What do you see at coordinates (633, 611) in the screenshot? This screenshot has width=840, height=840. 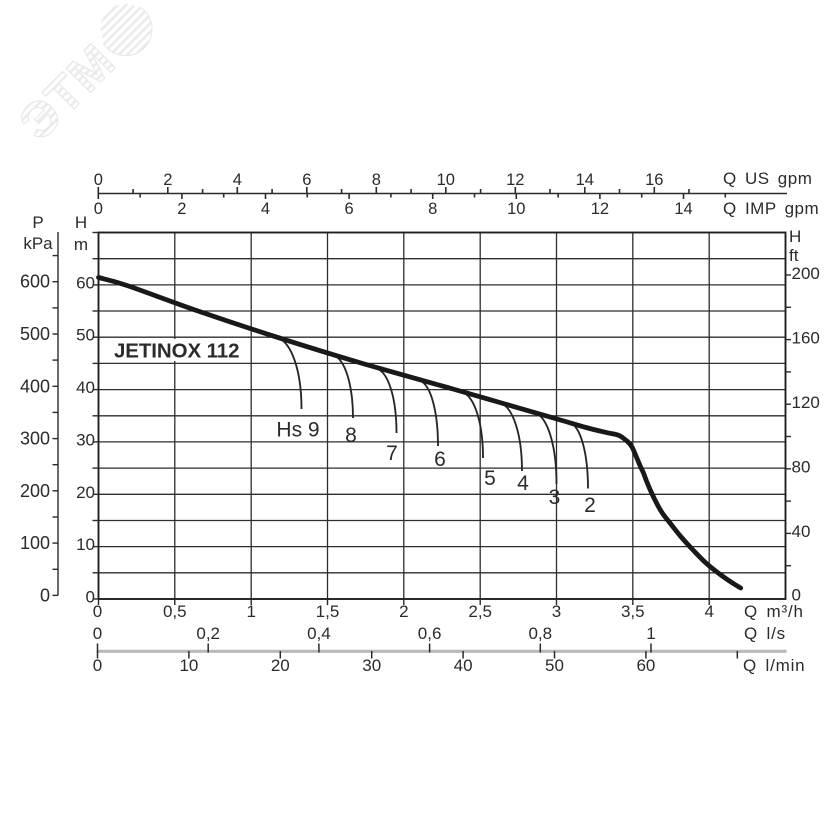 I see `svg-text: 3,5` at bounding box center [633, 611].